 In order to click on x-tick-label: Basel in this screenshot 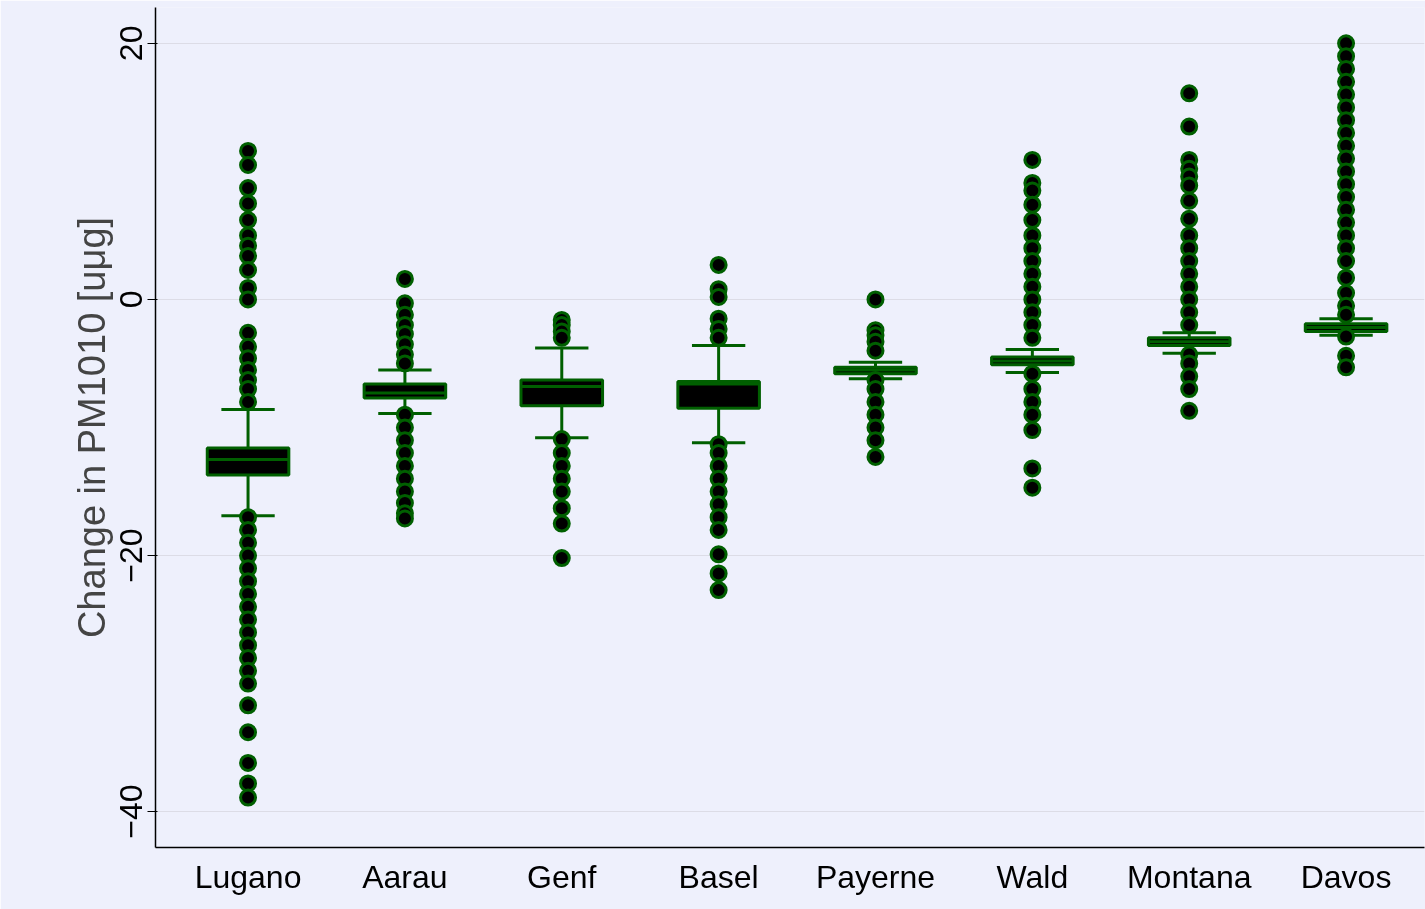, I will do `click(718, 876)`.